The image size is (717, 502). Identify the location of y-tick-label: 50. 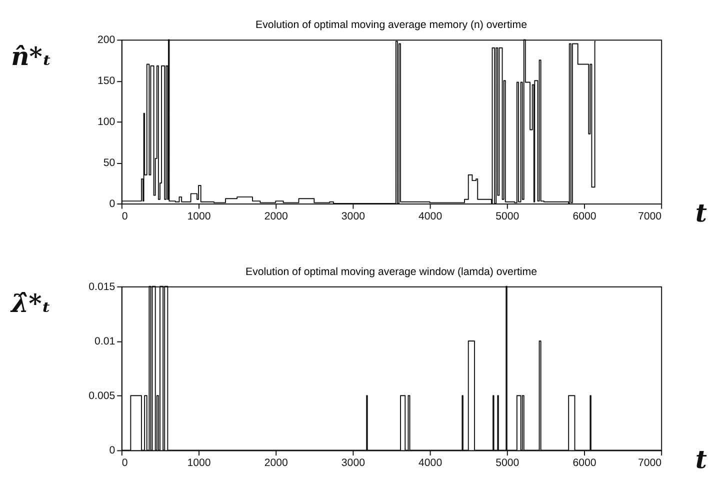
(109, 162).